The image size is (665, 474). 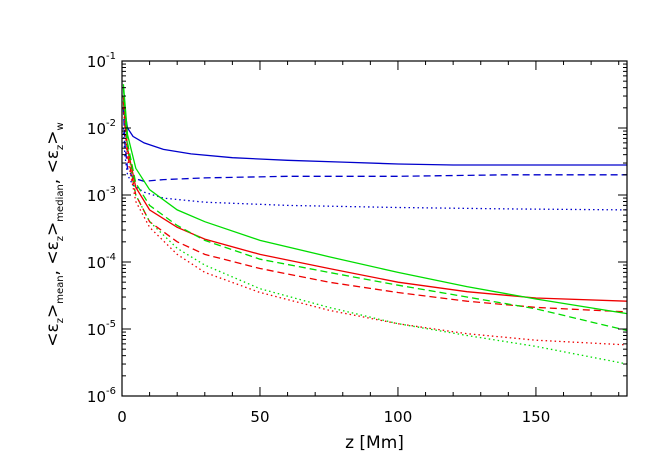 I want to click on x-tick-label: 100, so click(x=398, y=417).